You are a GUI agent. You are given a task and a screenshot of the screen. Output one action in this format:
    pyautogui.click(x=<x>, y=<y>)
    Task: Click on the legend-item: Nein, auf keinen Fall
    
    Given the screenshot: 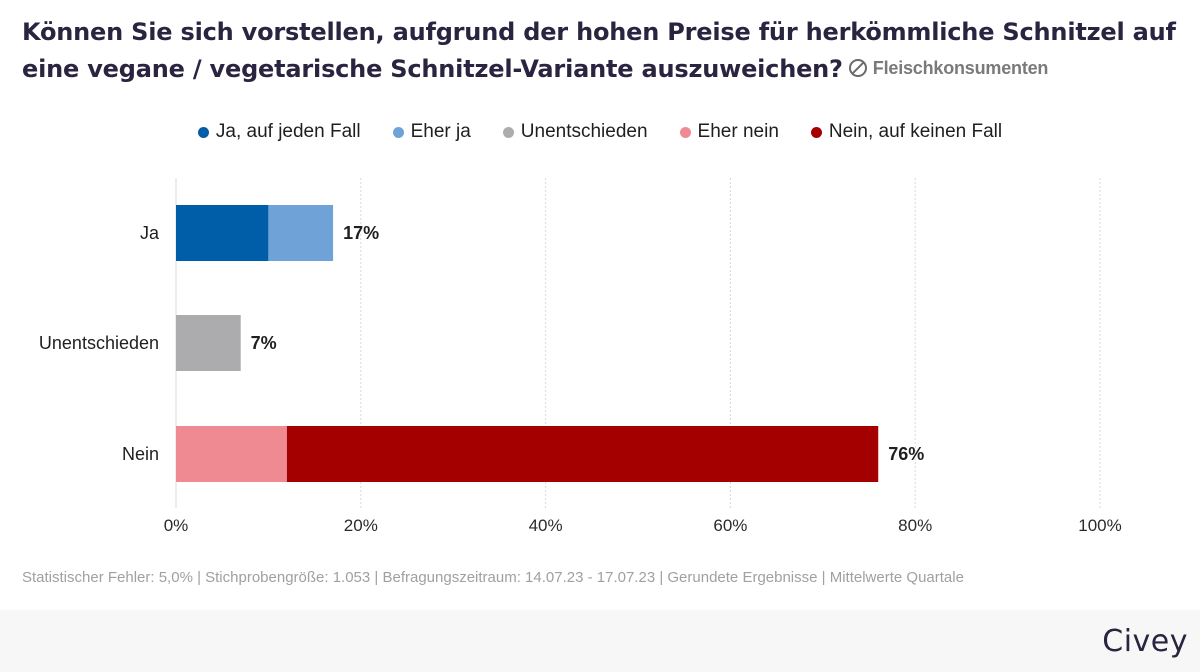 What is the action you would take?
    pyautogui.click(x=906, y=132)
    